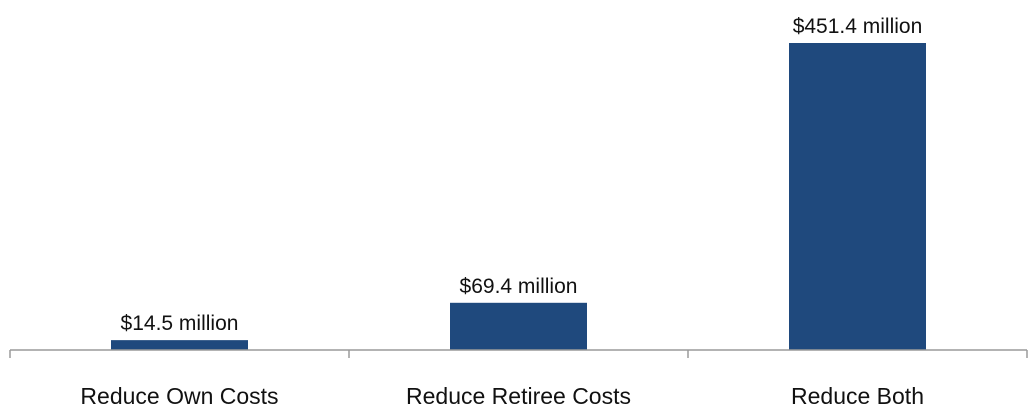 This screenshot has width=1029, height=409. Describe the element at coordinates (179, 345) in the screenshot. I see `bar-reduce-own-costs` at that location.